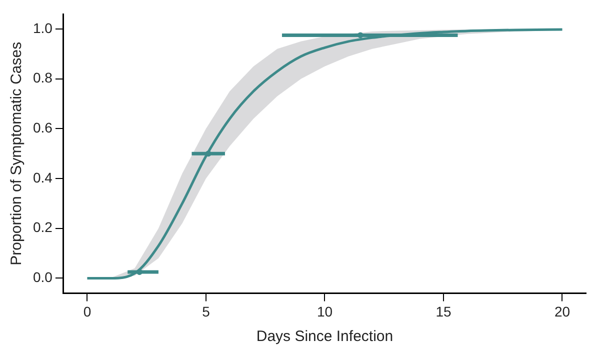  Describe the element at coordinates (17, 154) in the screenshot. I see `y-axis-title: Proportion of Symptomatic Cases` at that location.